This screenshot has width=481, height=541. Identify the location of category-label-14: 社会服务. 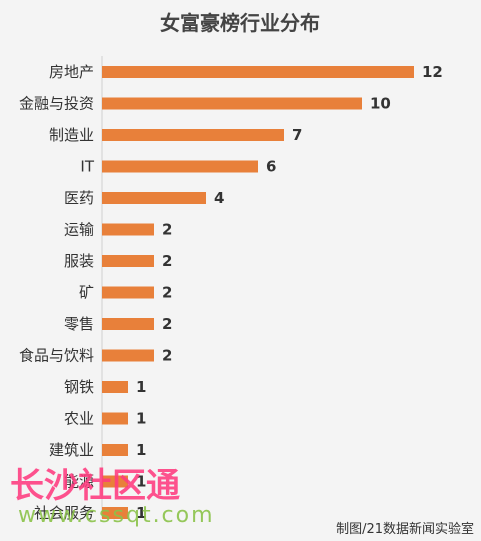
(64, 513).